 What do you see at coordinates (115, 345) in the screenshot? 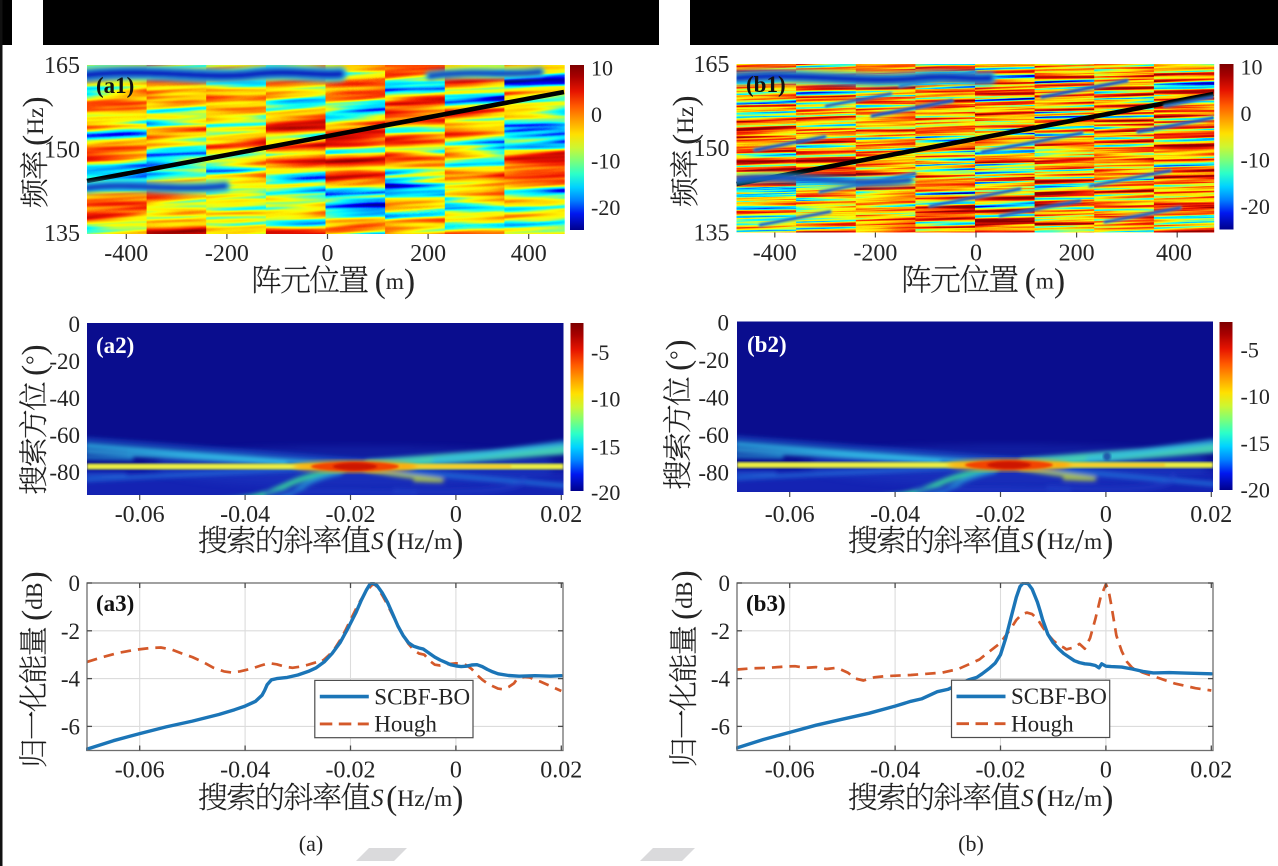
I see `svg-text: (a2)` at bounding box center [115, 345].